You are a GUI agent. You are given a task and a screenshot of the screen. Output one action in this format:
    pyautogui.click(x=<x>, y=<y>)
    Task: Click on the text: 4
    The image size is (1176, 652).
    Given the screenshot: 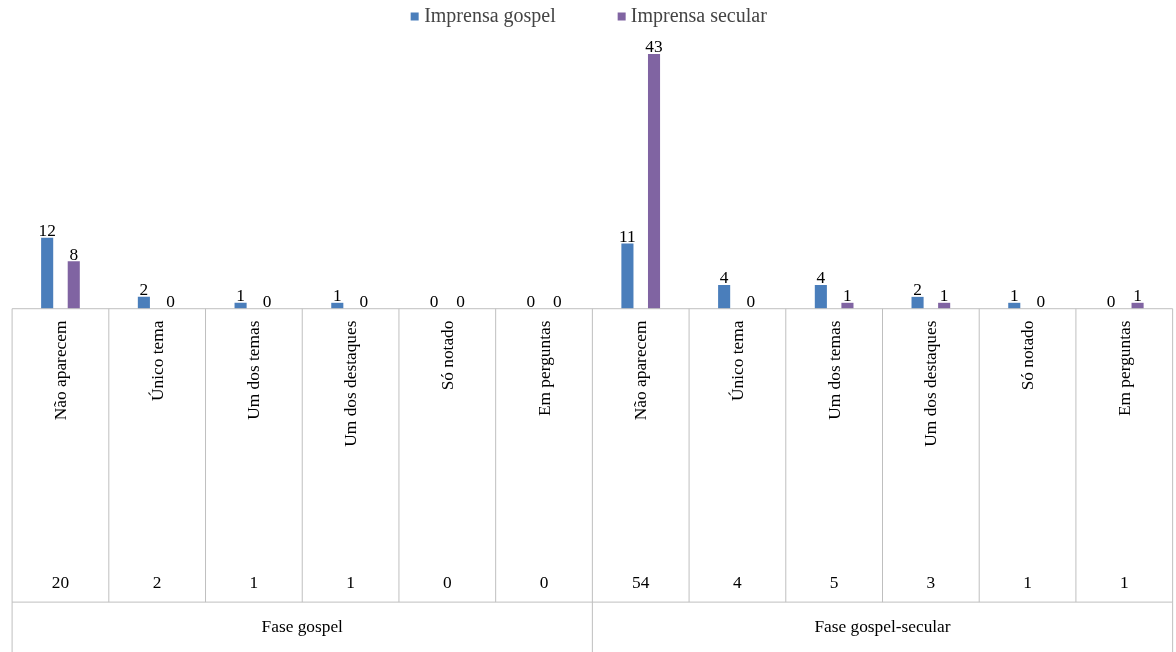 What is the action you would take?
    pyautogui.click(x=738, y=583)
    